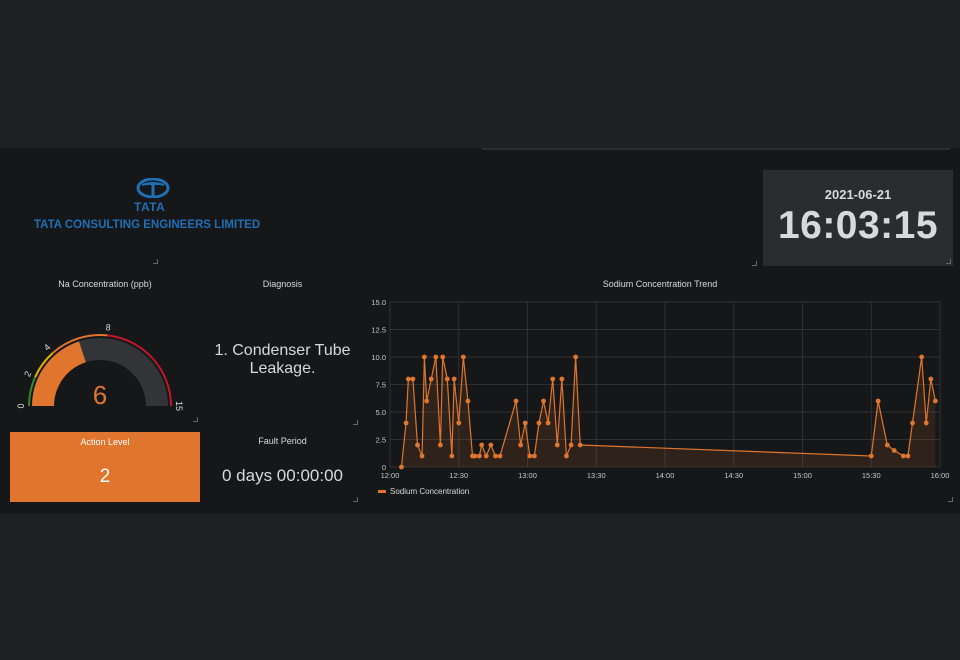 This screenshot has width=960, height=660. What do you see at coordinates (430, 491) in the screenshot?
I see `legend-label: Sodium Concentration` at bounding box center [430, 491].